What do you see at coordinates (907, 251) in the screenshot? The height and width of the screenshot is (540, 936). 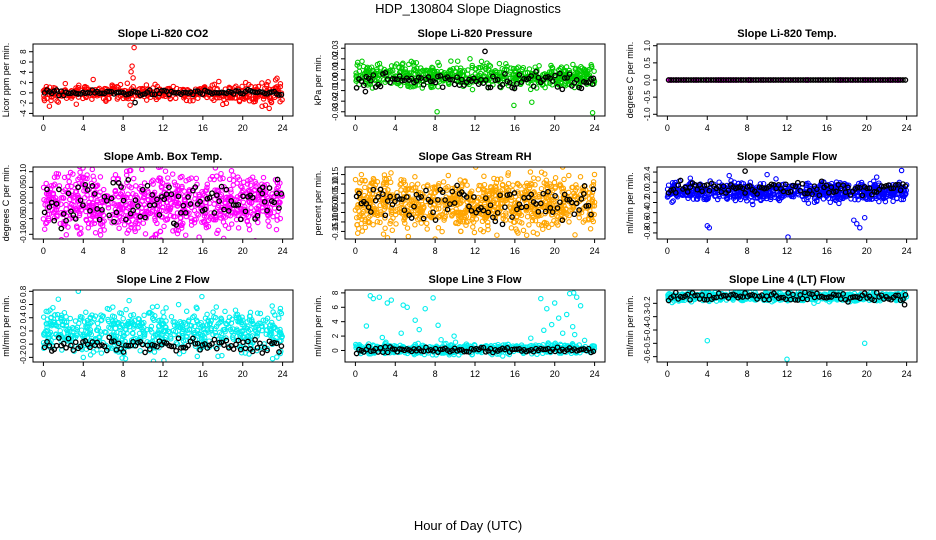 I see `x-tick-label: 24` at bounding box center [907, 251].